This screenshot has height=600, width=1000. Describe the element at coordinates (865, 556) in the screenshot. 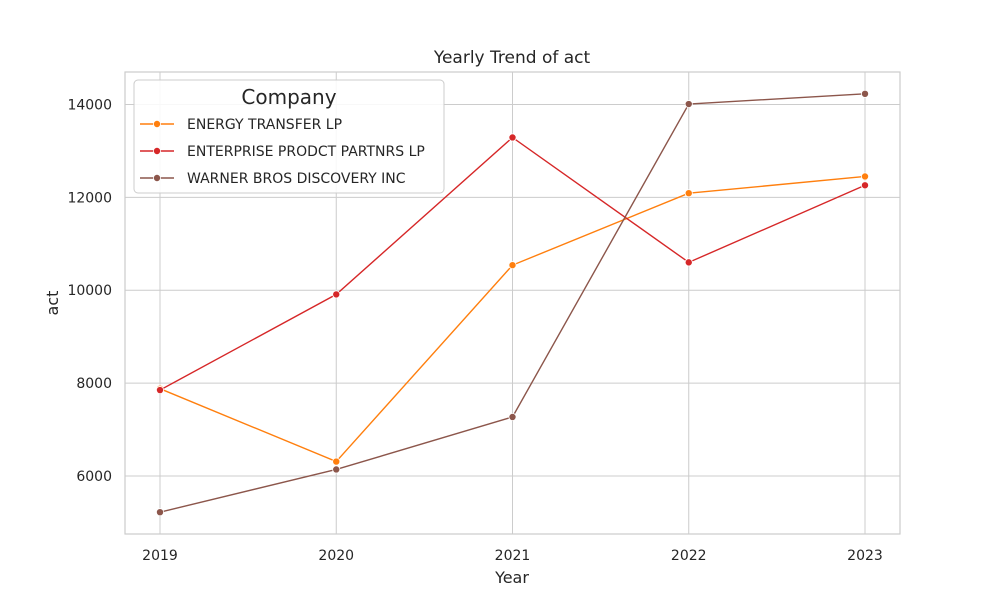

I see `x-tick-label: 2023` at that location.